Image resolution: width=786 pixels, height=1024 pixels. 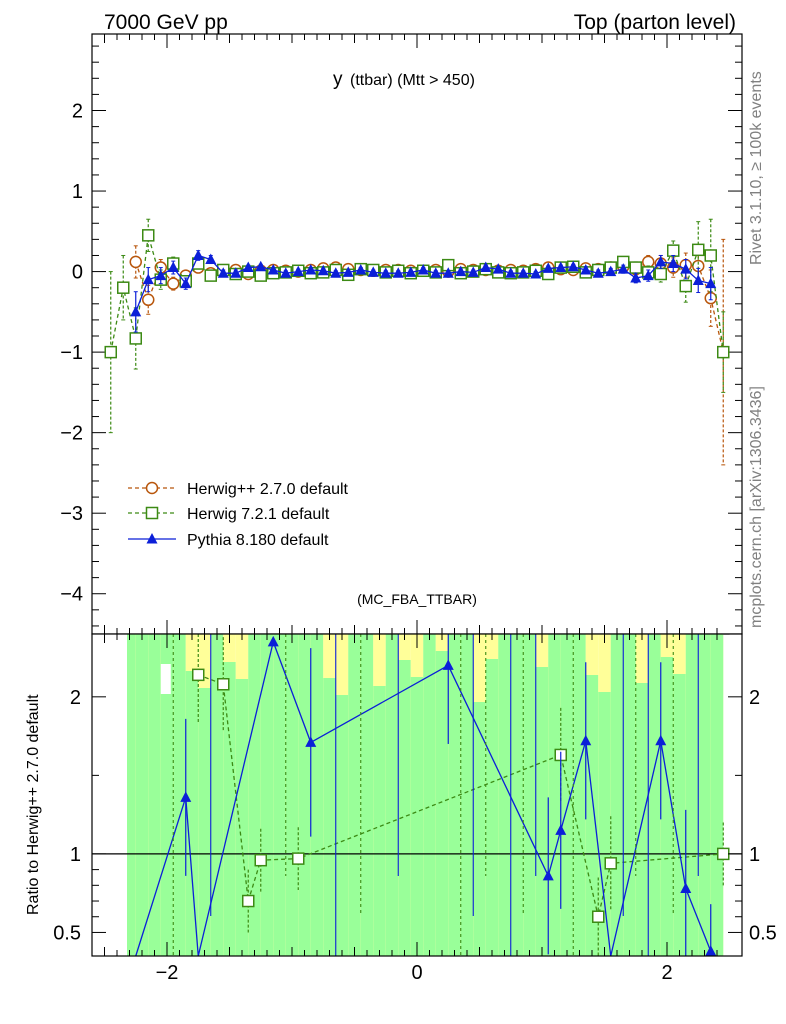 I want to click on main-ytick-label: −4, so click(x=71, y=595).